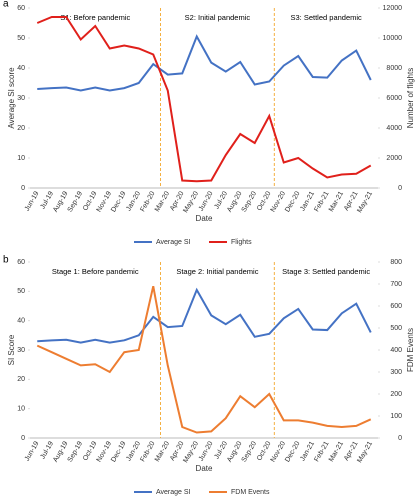  What do you see at coordinates (396, 350) in the screenshot?
I see `y2-tick-label: 400` at bounding box center [396, 350].